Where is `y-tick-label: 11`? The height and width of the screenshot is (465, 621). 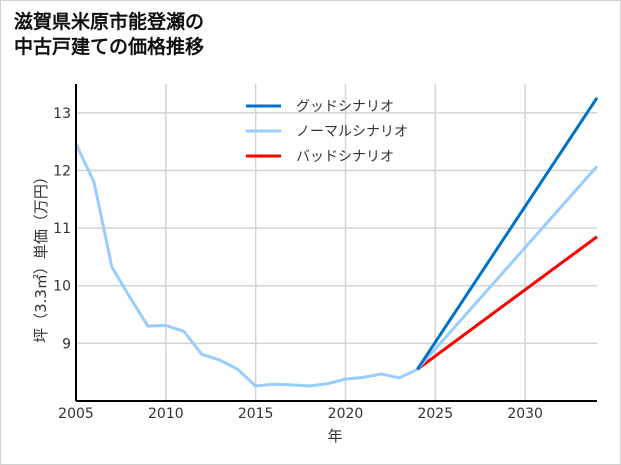 y-tick-label: 11 is located at coordinates (62, 229).